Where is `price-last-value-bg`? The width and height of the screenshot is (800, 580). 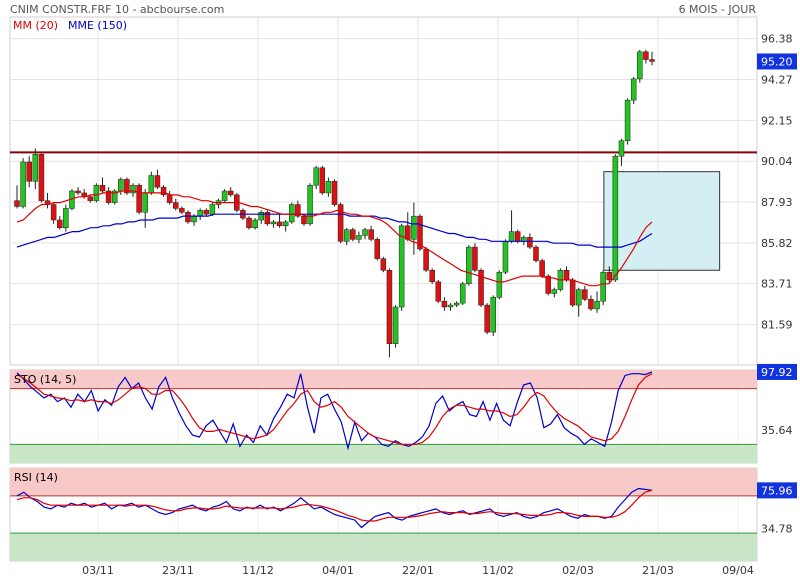 price-last-value-bg is located at coordinates (777, 61).